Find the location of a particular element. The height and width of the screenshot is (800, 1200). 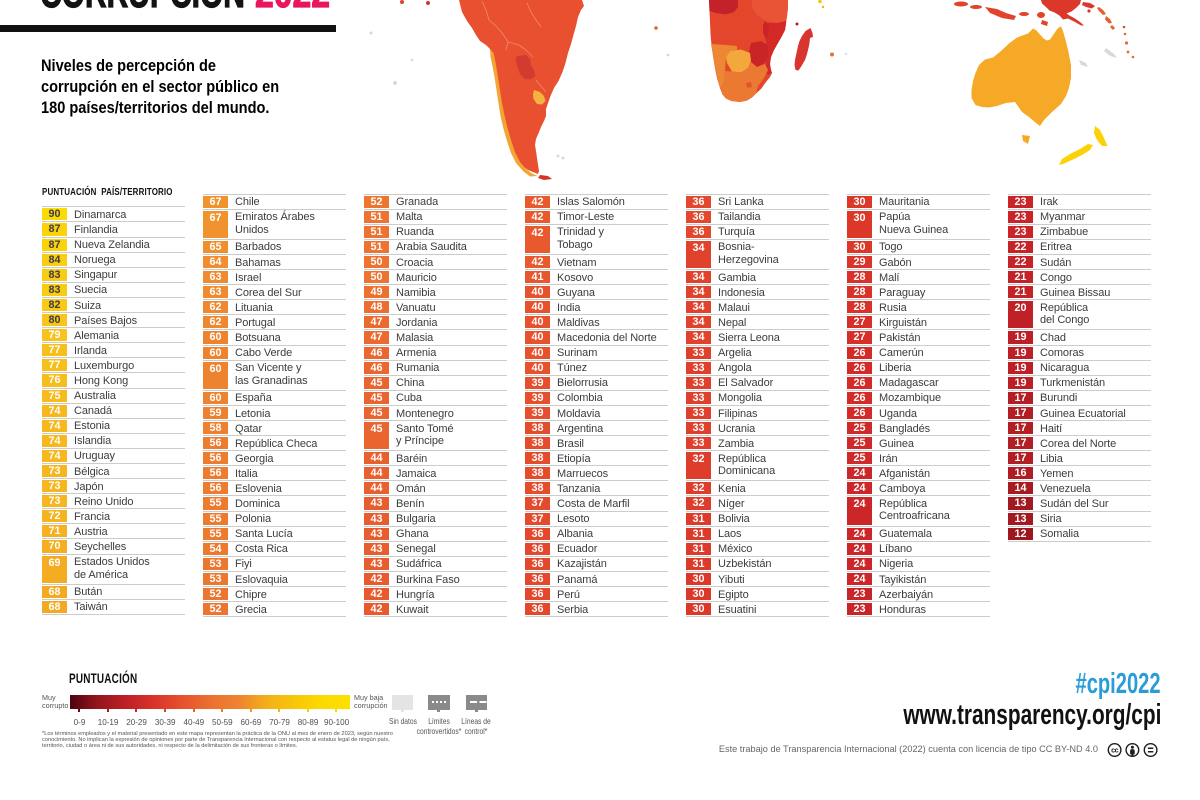

svg-text: cc is located at coordinates (1114, 749).